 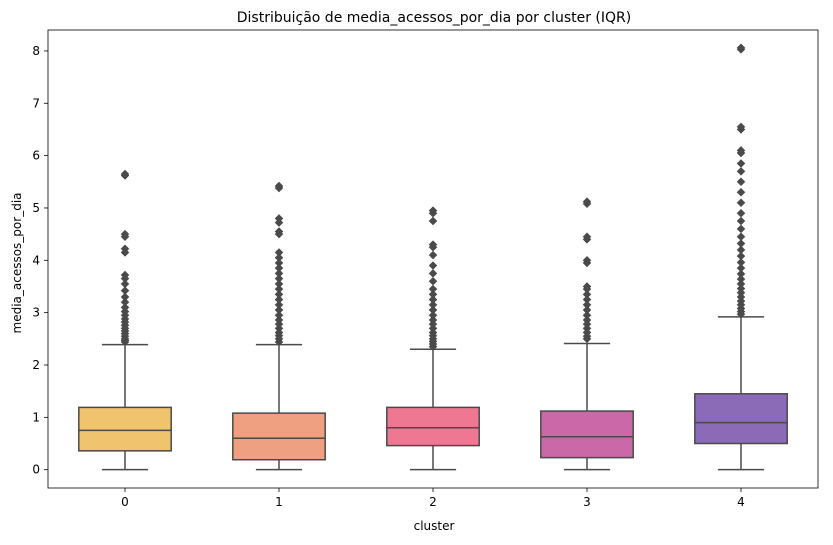 What do you see at coordinates (125, 502) in the screenshot?
I see `x-tick-label: 0` at bounding box center [125, 502].